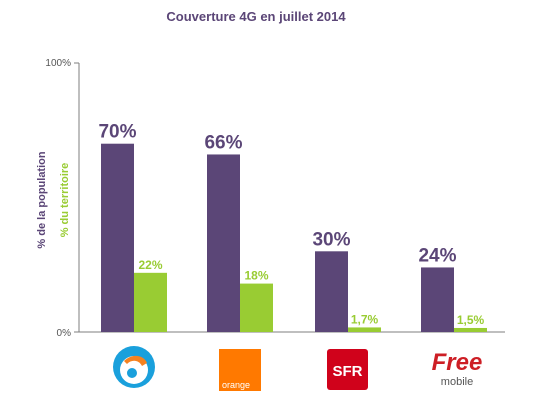 The width and height of the screenshot is (540, 403). I want to click on chart-title: Couverture 4G en juillet 2014, so click(256, 16).